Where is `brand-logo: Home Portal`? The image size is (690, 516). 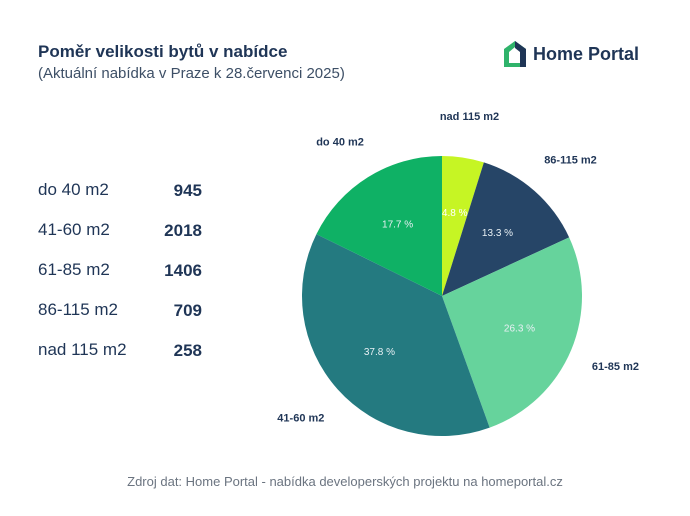
brand-logo: Home Portal is located at coordinates (571, 54).